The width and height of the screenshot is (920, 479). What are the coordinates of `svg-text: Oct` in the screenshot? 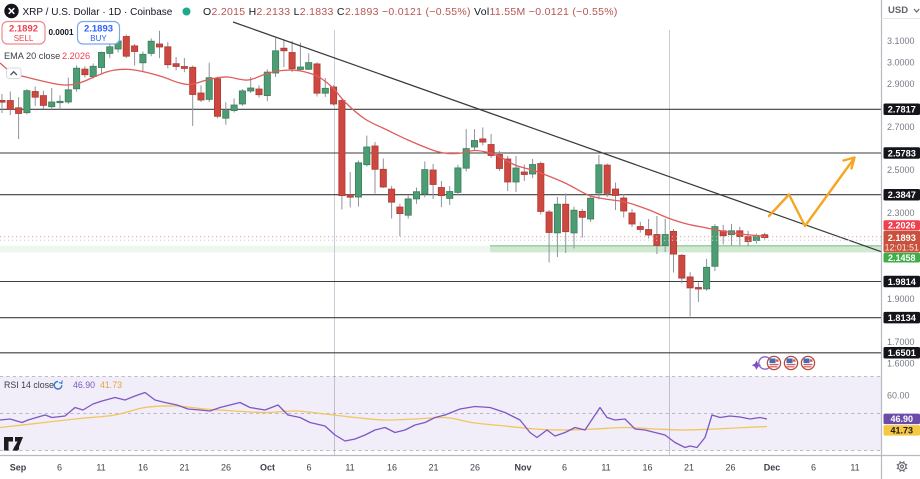 It's located at (267, 468).